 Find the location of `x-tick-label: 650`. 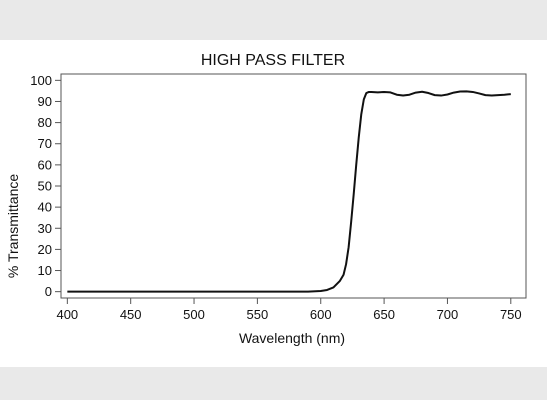

x-tick-label: 650 is located at coordinates (384, 314).